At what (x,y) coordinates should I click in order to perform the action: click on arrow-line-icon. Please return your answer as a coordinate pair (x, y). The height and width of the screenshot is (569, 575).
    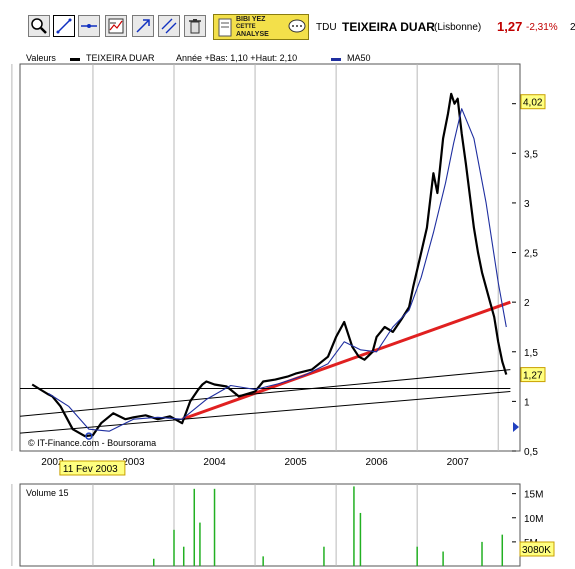
    Looking at the image, I should click on (143, 26).